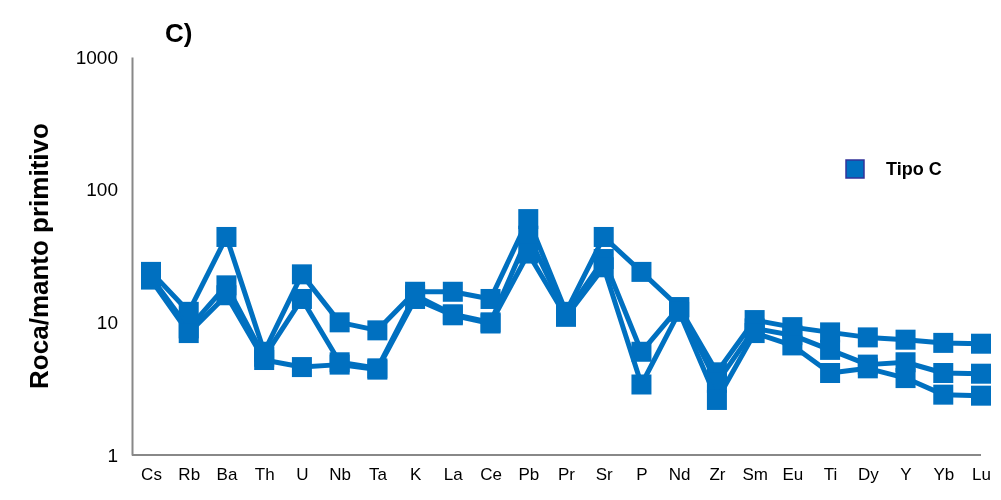 The height and width of the screenshot is (500, 1001). Describe the element at coordinates (112, 455) in the screenshot. I see `y-tick-label: 1` at that location.